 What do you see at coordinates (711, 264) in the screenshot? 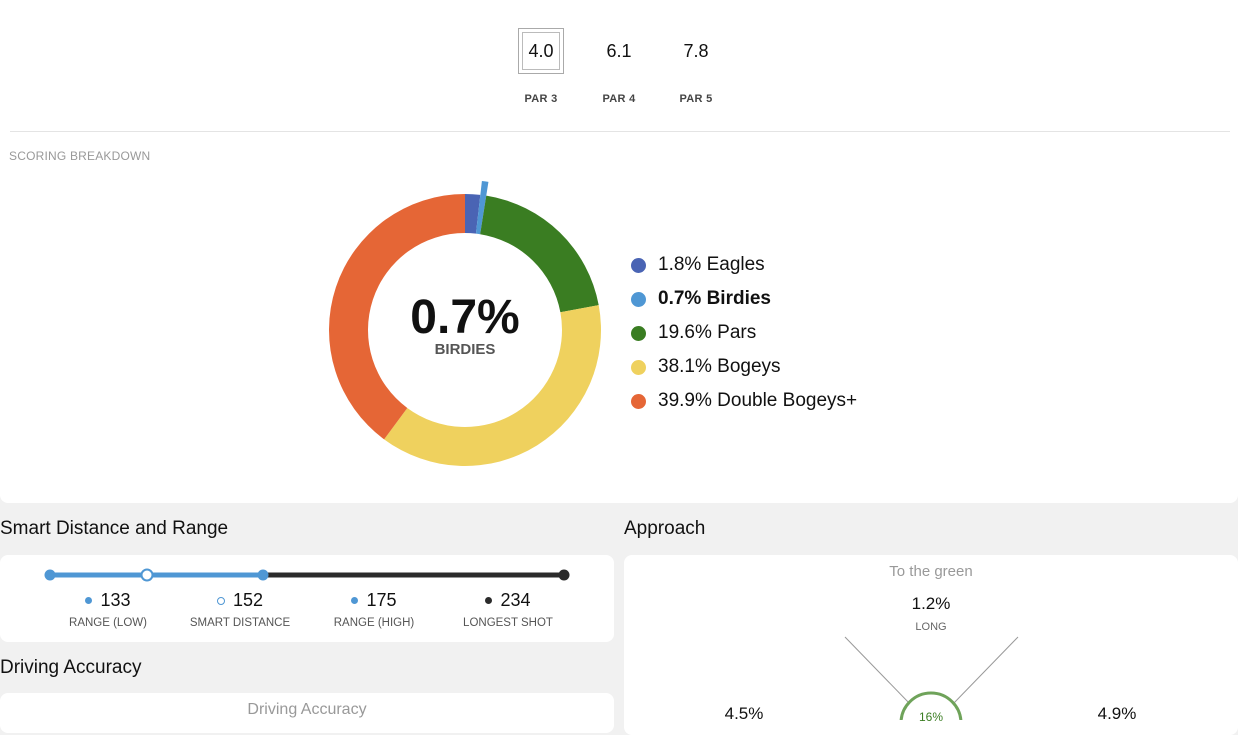
I see `legend-label: 1.8% Eagles` at bounding box center [711, 264].